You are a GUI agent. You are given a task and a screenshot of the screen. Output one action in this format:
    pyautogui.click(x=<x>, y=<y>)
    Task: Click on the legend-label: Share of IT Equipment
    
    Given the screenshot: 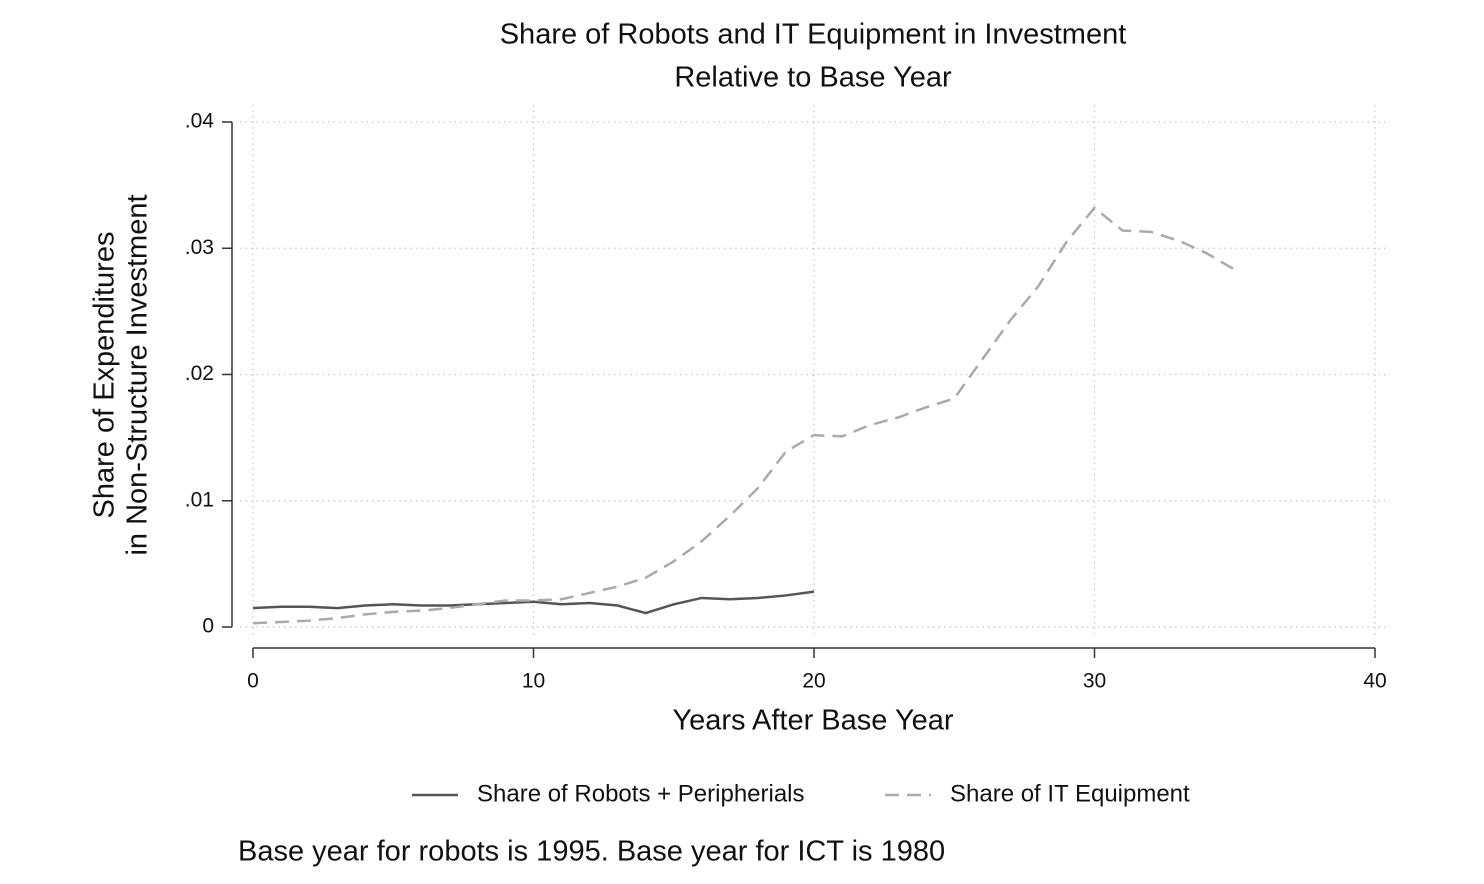 What is the action you would take?
    pyautogui.click(x=1070, y=793)
    